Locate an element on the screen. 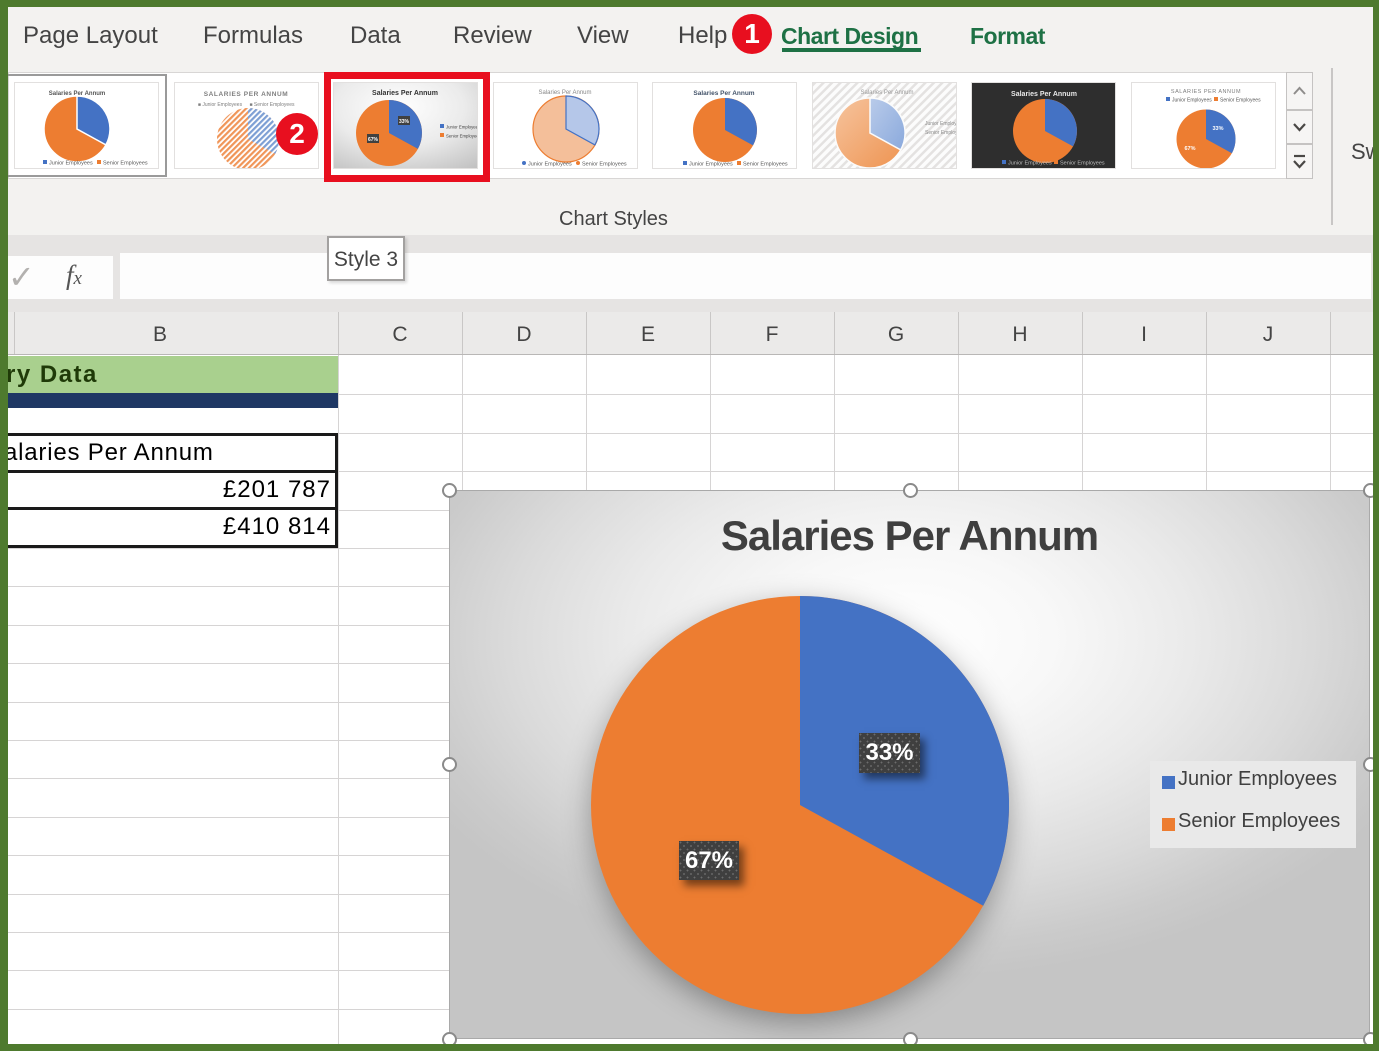 The width and height of the screenshot is (1379, 1051). svg-text: ■ Senior Employees is located at coordinates (271, 105).